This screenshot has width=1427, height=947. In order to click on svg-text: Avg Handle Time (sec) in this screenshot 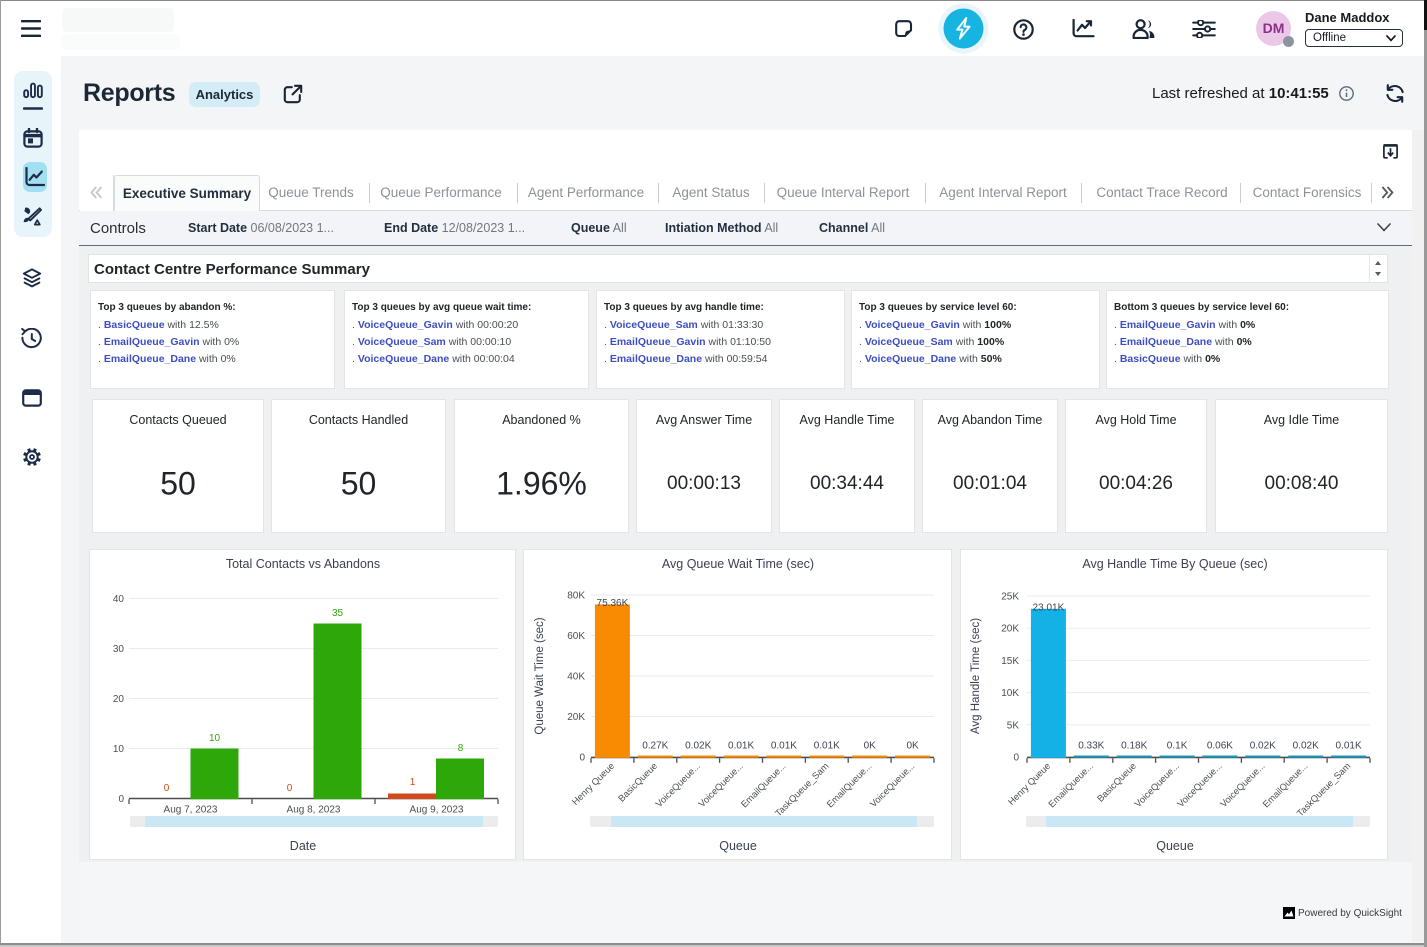, I will do `click(976, 676)`.